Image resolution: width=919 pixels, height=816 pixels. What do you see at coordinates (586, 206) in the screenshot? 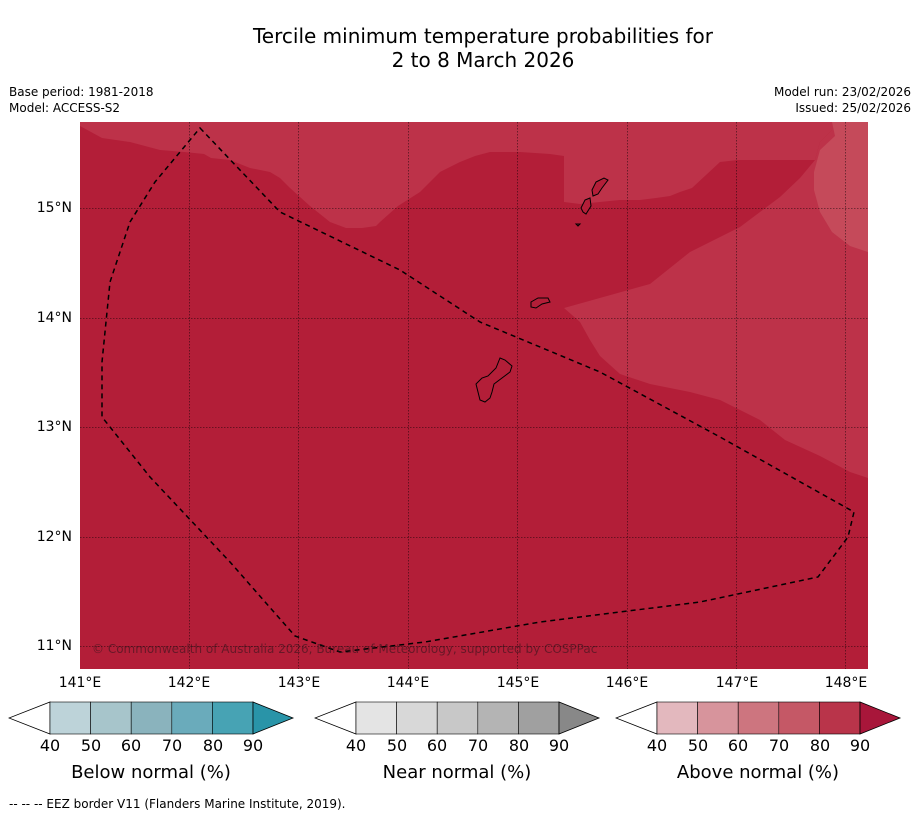
I see `tinian-island` at bounding box center [586, 206].